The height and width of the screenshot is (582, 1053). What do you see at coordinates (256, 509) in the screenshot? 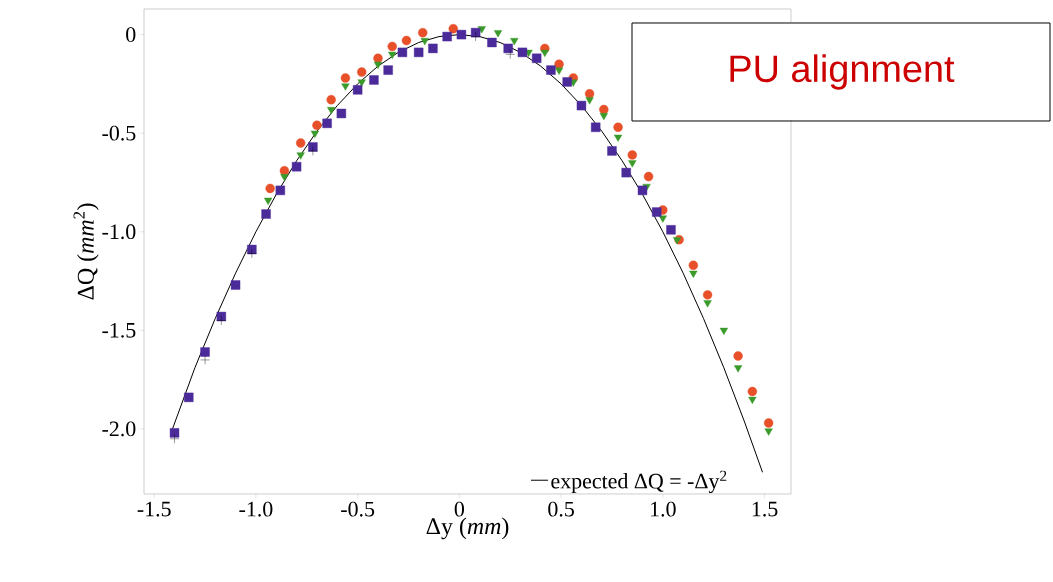
I see `x-tick-label: -1.0` at bounding box center [256, 509].